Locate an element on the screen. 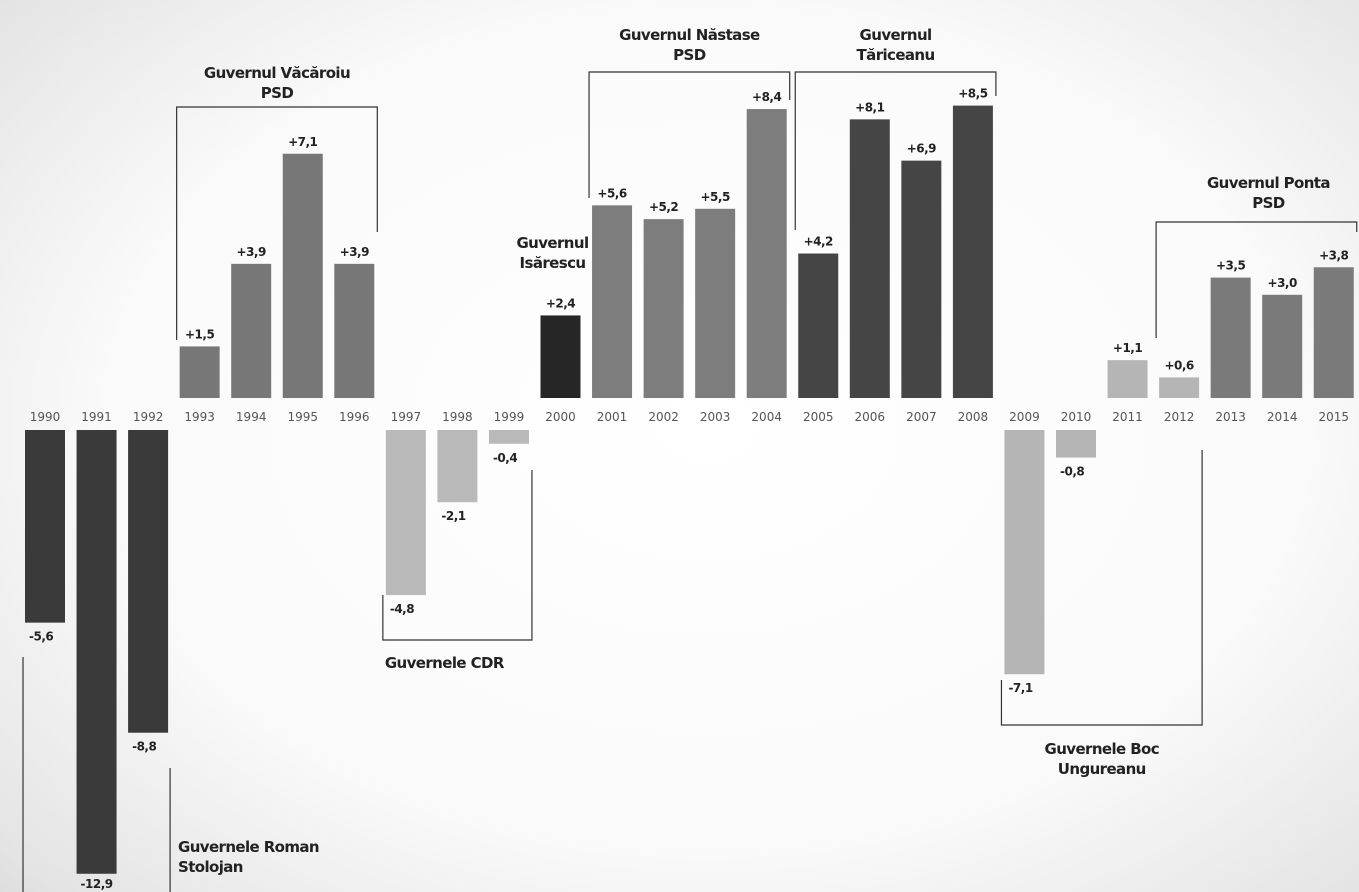 Image resolution: width=1359 pixels, height=892 pixels. bar-1991 is located at coordinates (96, 652).